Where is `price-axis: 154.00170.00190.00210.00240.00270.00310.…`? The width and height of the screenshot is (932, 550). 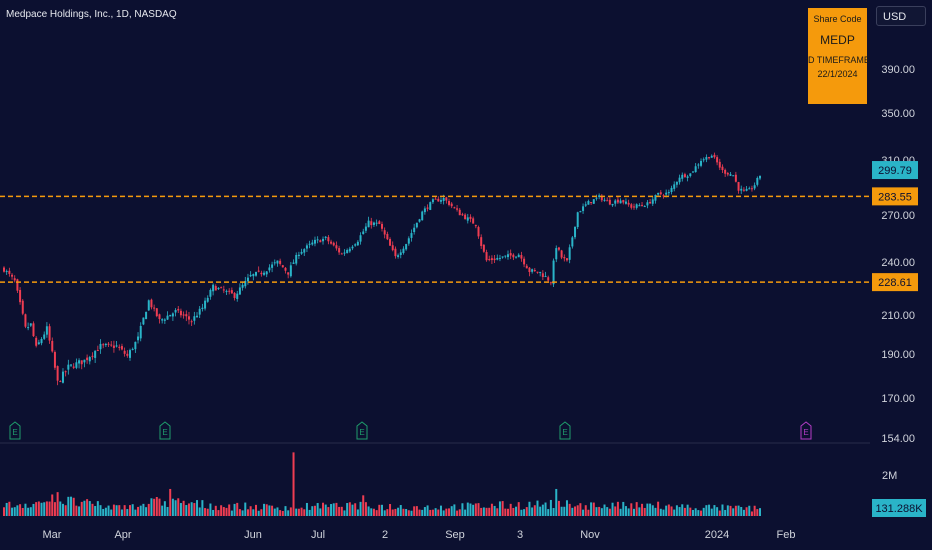
price-axis: 154.00170.00190.00210.00240.00270.00310.… is located at coordinates (898, 273).